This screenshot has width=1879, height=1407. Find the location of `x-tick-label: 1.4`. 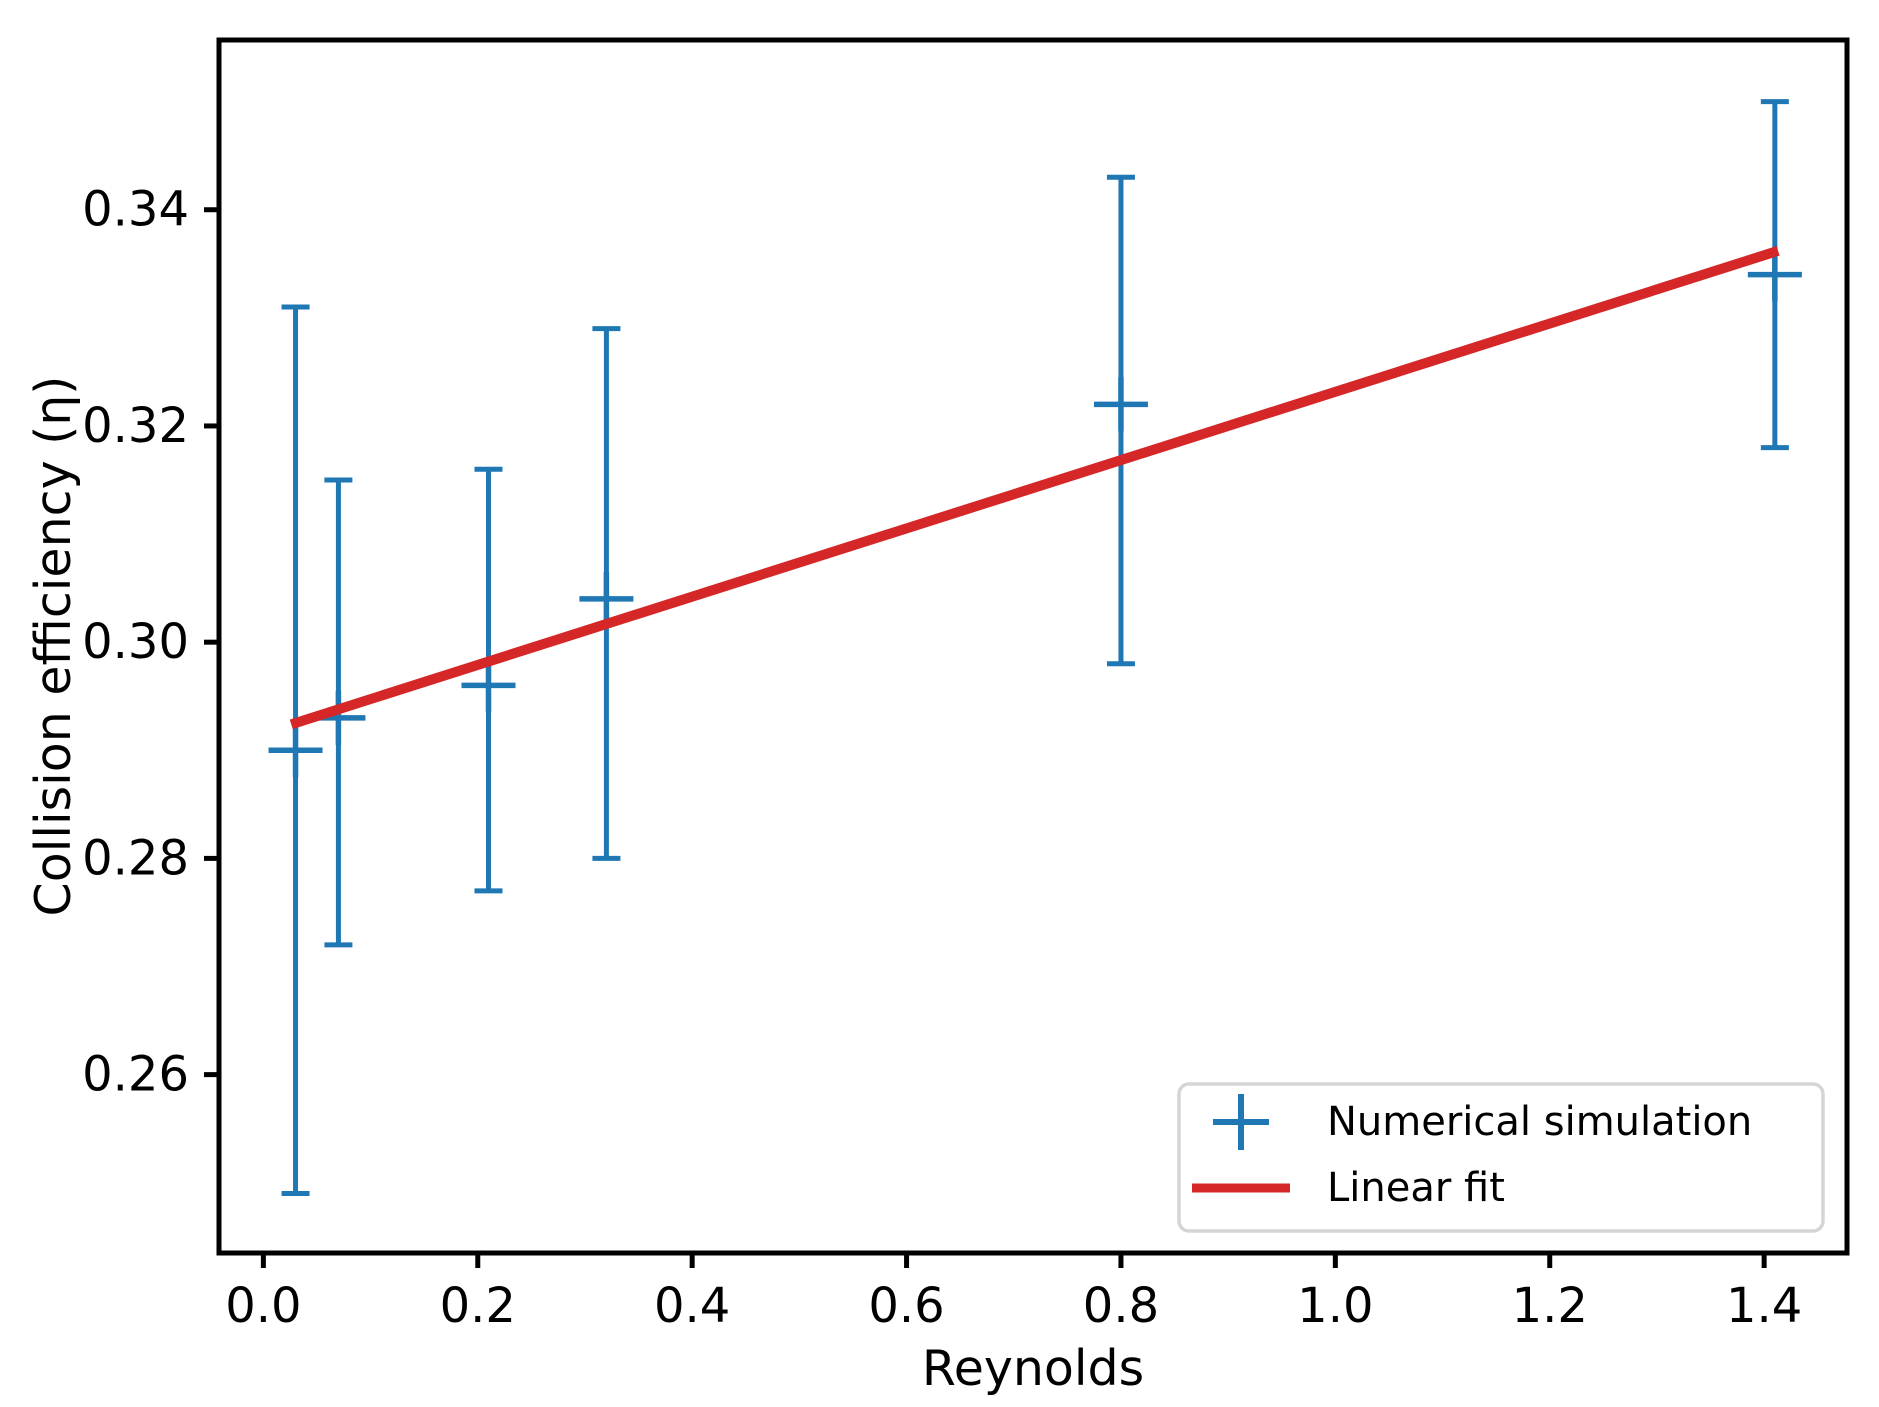

x-tick-label: 1.4 is located at coordinates (1764, 1306).